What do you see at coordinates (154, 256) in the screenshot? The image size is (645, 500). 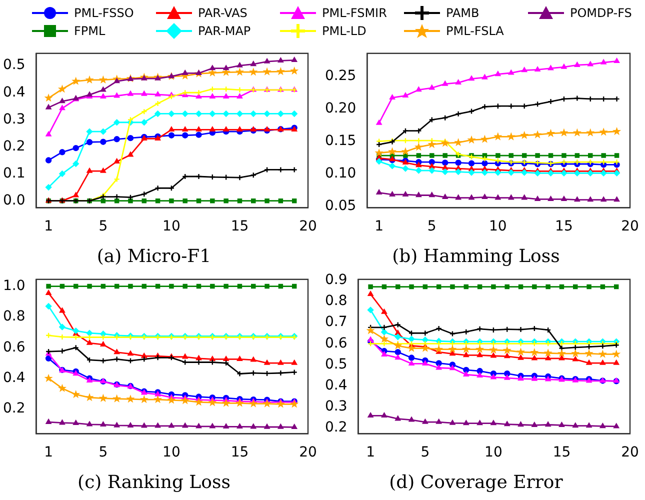 I see `text: (a) Micro-F1` at bounding box center [154, 256].